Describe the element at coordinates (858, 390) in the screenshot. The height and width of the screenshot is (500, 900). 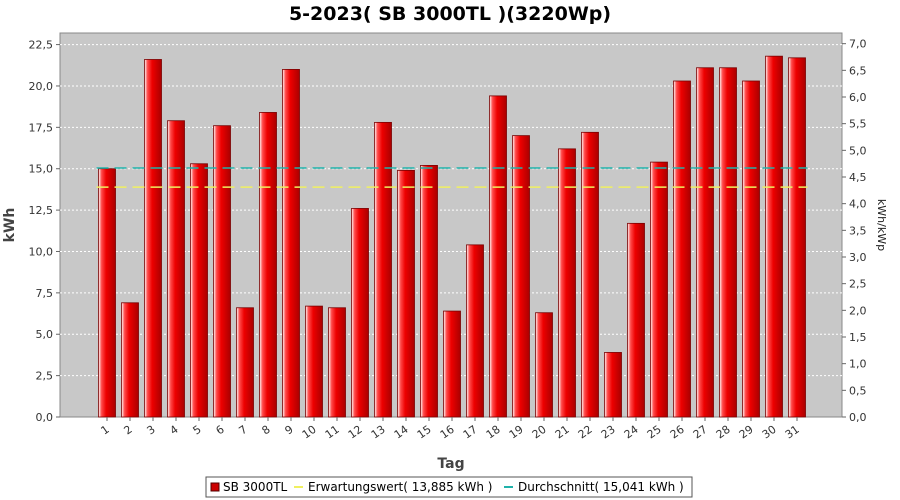
I see `y2-tick-label: 0,5` at that location.